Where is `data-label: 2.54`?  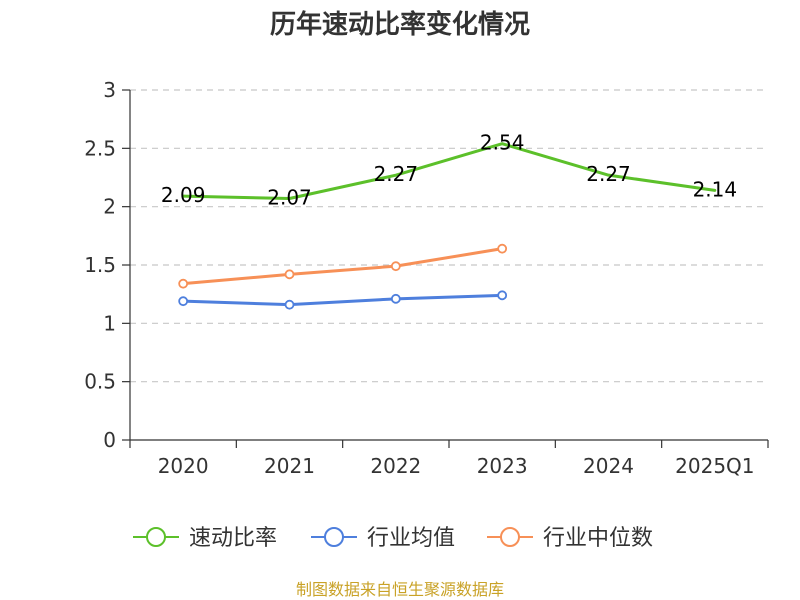 data-label: 2.54 is located at coordinates (502, 143).